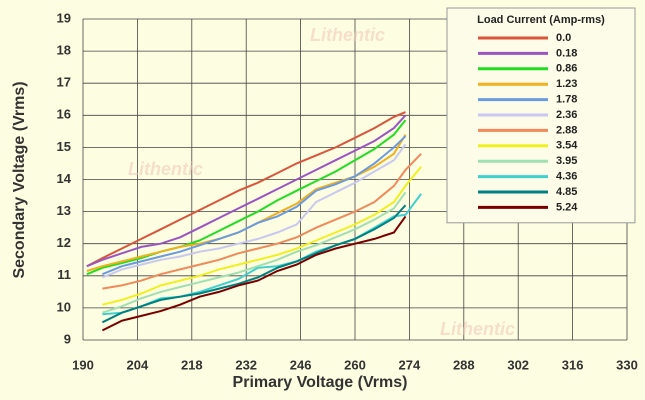 Image resolution: width=645 pixels, height=400 pixels. I want to click on x-tick-label: 260, so click(355, 364).